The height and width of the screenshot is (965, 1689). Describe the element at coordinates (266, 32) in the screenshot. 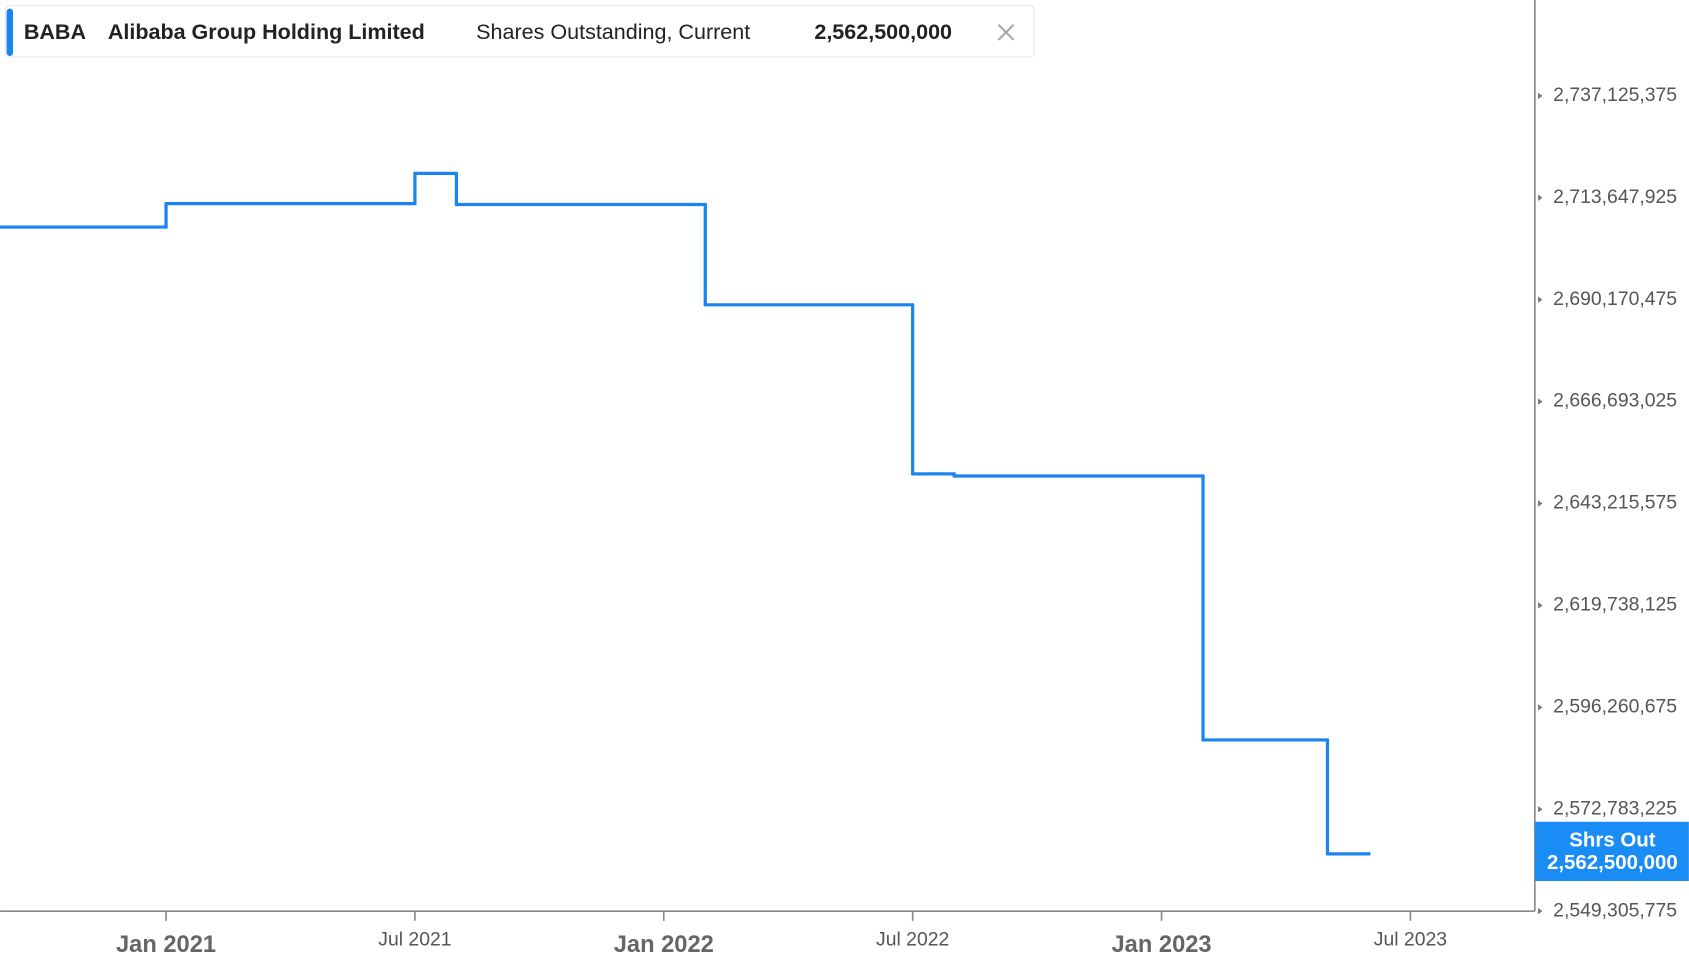

I see `company: Alibaba Group Holding Limited` at that location.